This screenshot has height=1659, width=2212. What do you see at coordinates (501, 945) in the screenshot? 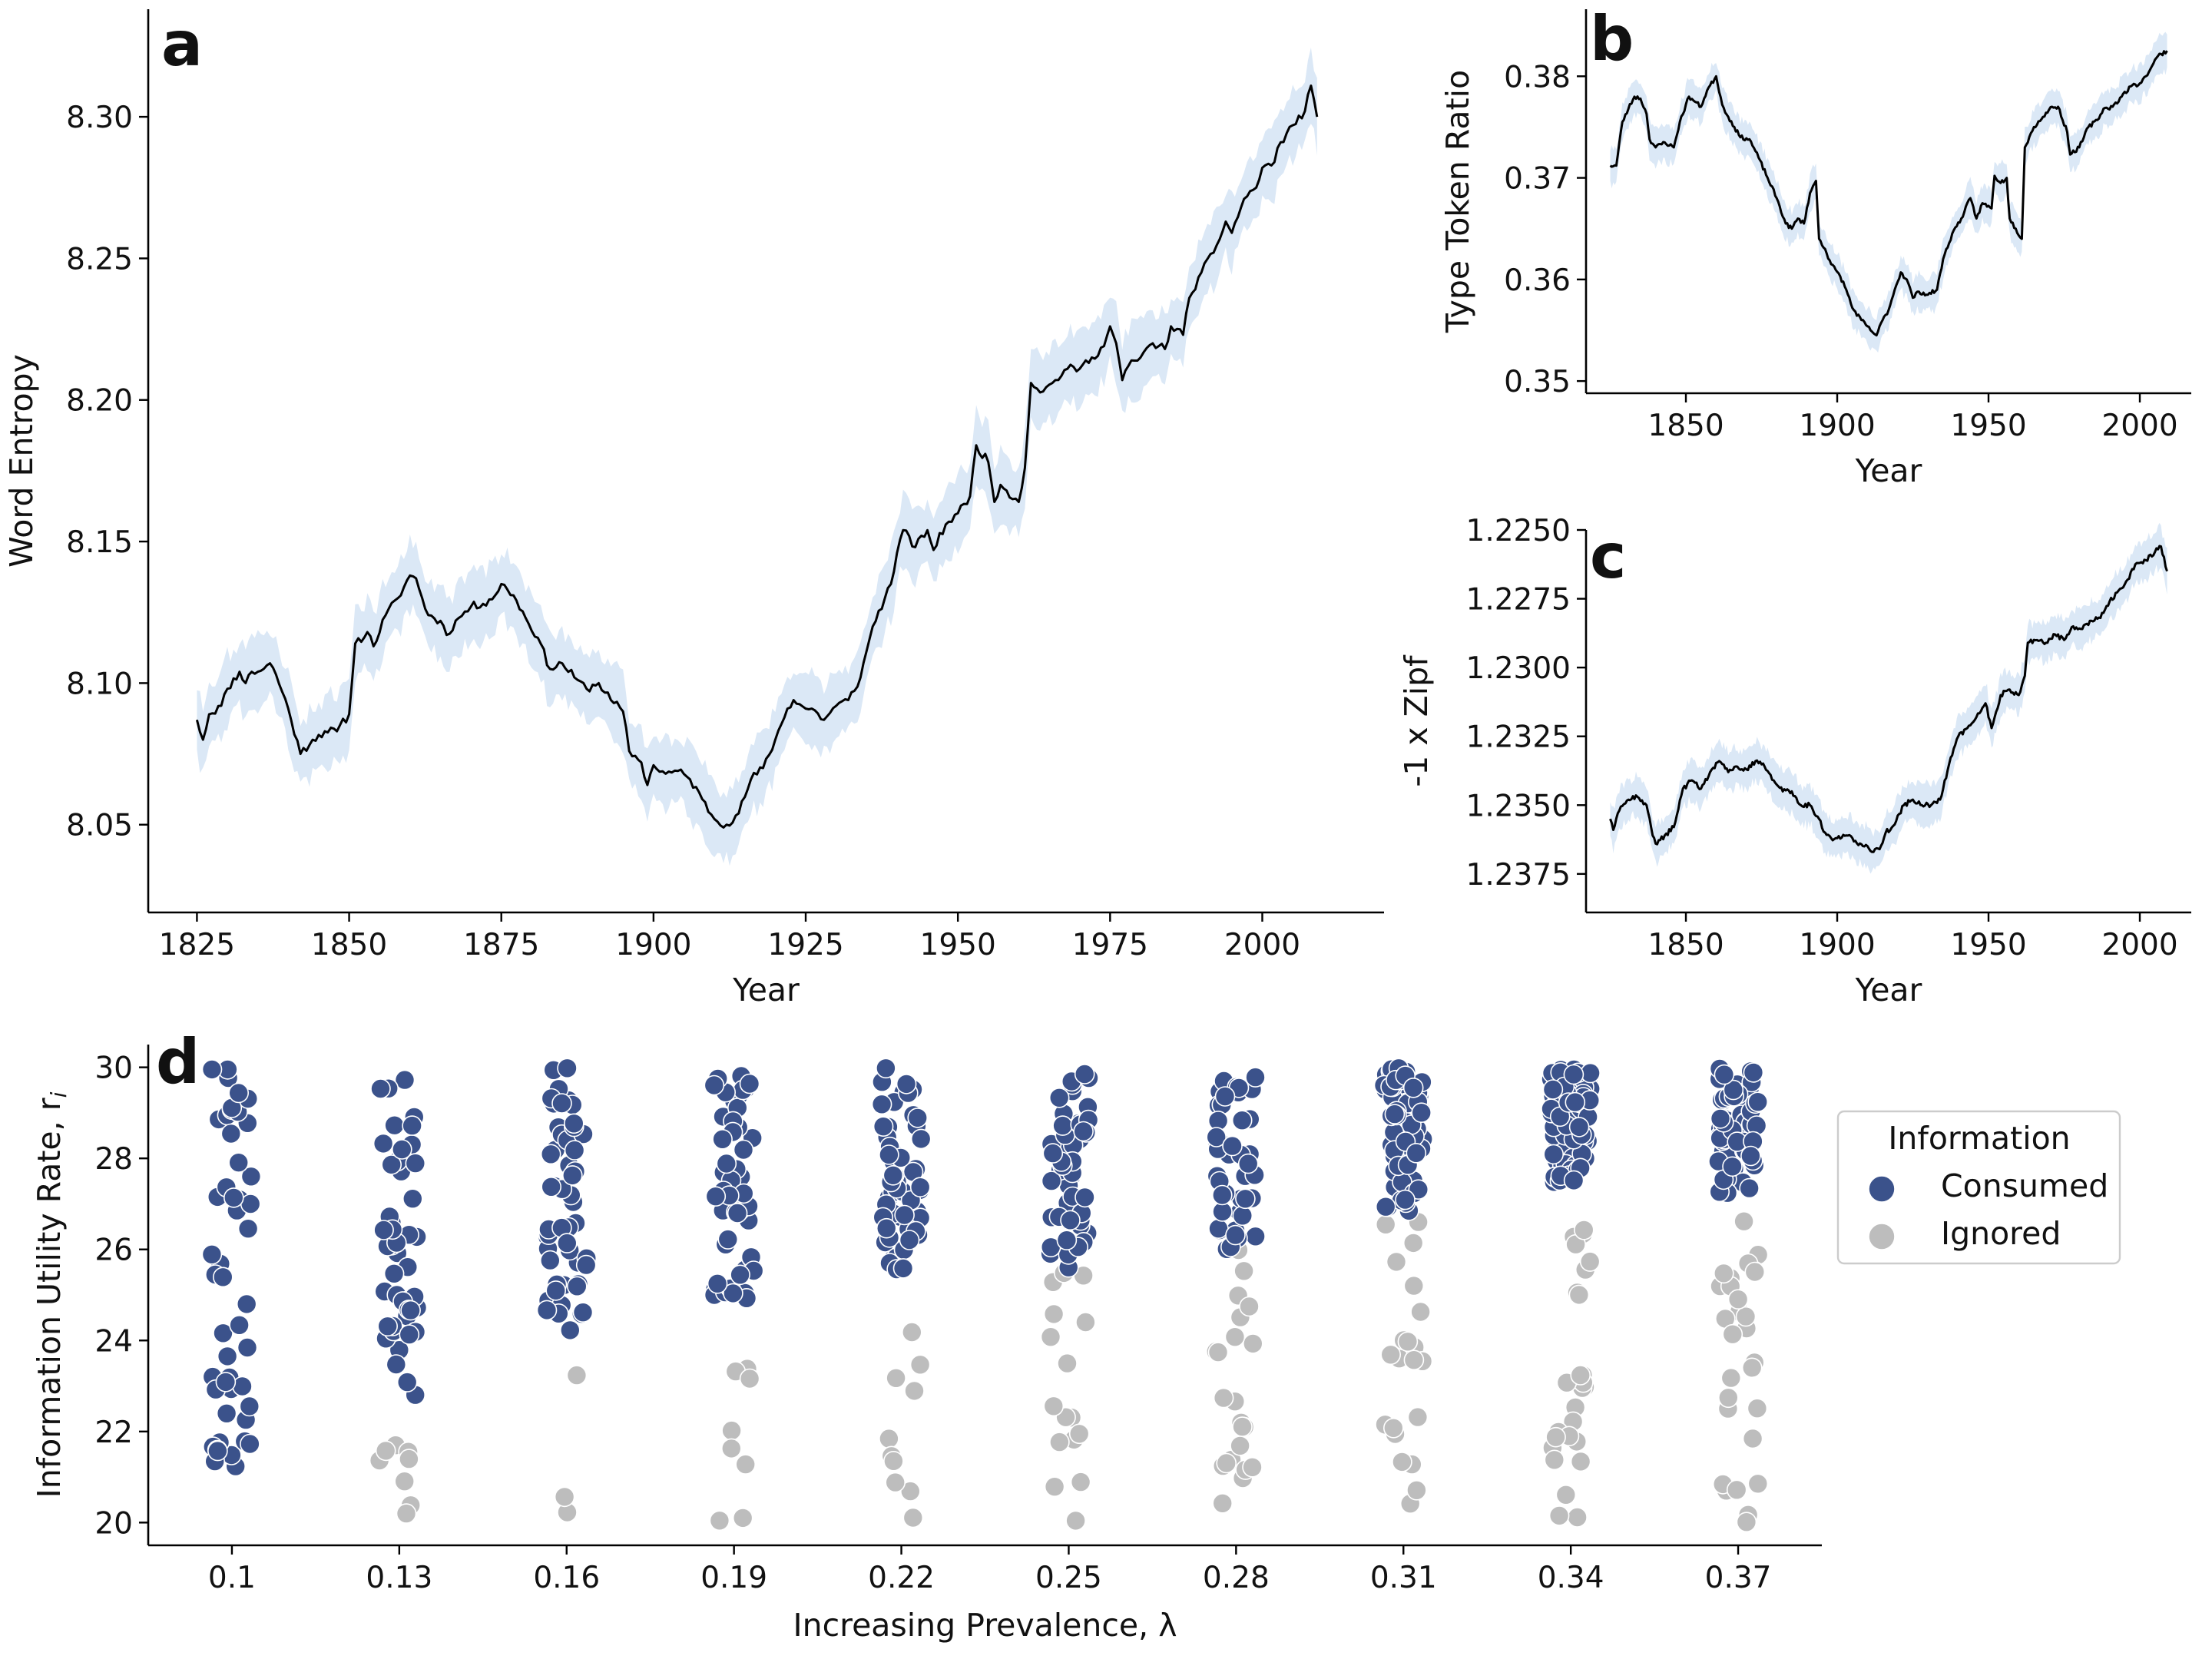
I see `x-tick-label-1875: 1875` at bounding box center [501, 945].